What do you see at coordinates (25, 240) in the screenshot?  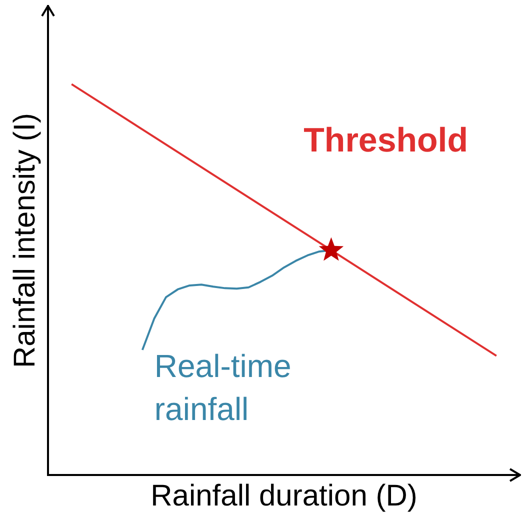 I see `y-axis-title: Rainfall intensity (I)` at bounding box center [25, 240].